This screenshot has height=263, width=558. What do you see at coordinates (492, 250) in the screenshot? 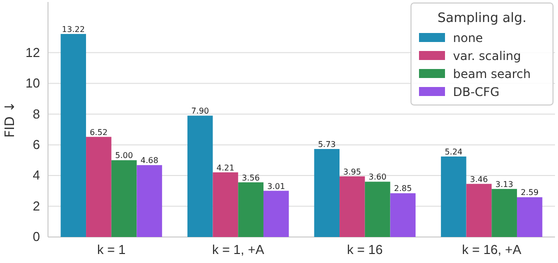
I see `x-tick-label: k = 16, +A` at bounding box center [492, 250].